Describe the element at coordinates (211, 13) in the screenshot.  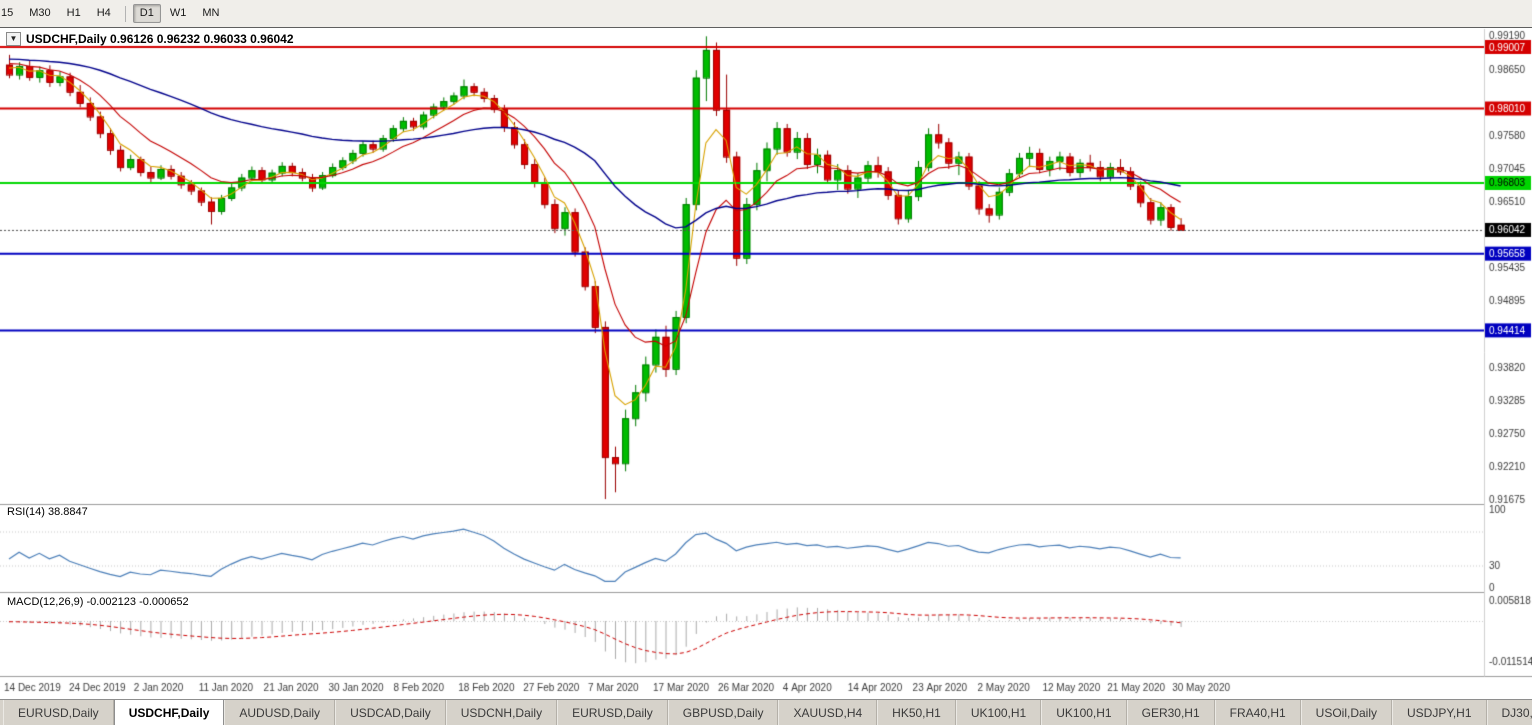
I see `timeframe-button-mn: MN` at that location.